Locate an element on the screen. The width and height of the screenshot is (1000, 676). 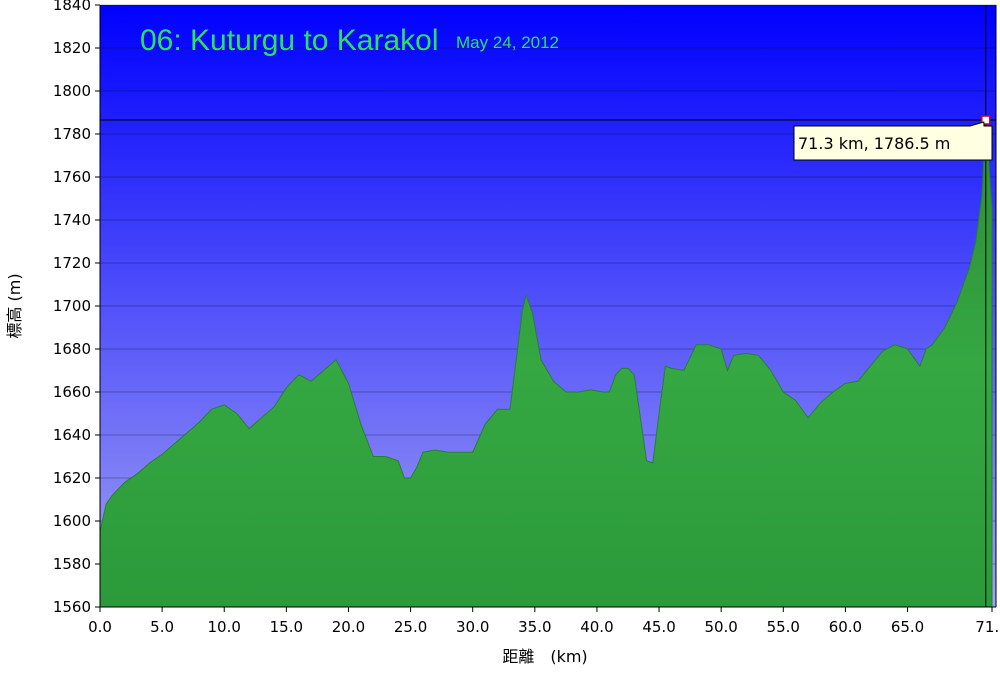
x-tick-label: 50.0 is located at coordinates (720, 627).